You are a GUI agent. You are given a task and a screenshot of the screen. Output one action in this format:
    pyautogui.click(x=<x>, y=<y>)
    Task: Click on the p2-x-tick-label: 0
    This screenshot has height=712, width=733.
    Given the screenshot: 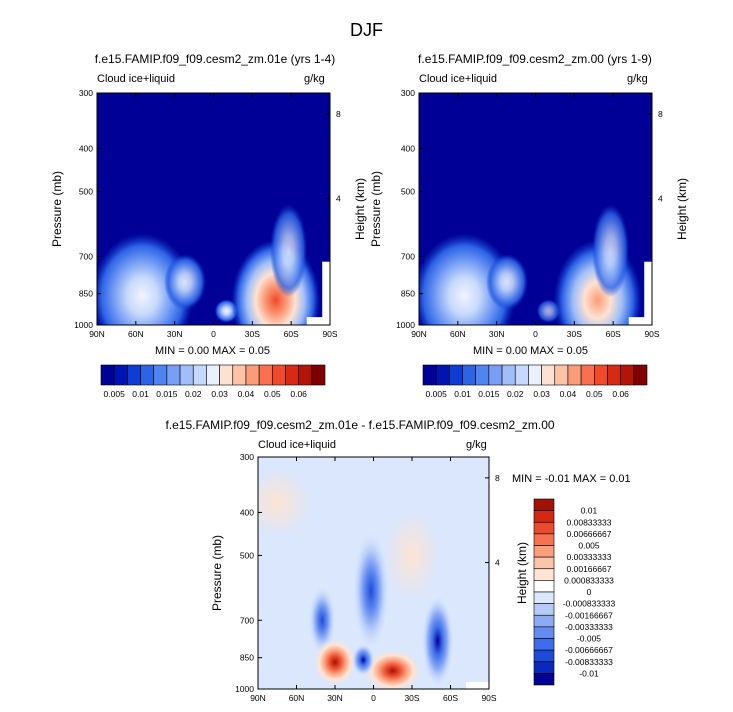 What is the action you would take?
    pyautogui.click(x=535, y=334)
    